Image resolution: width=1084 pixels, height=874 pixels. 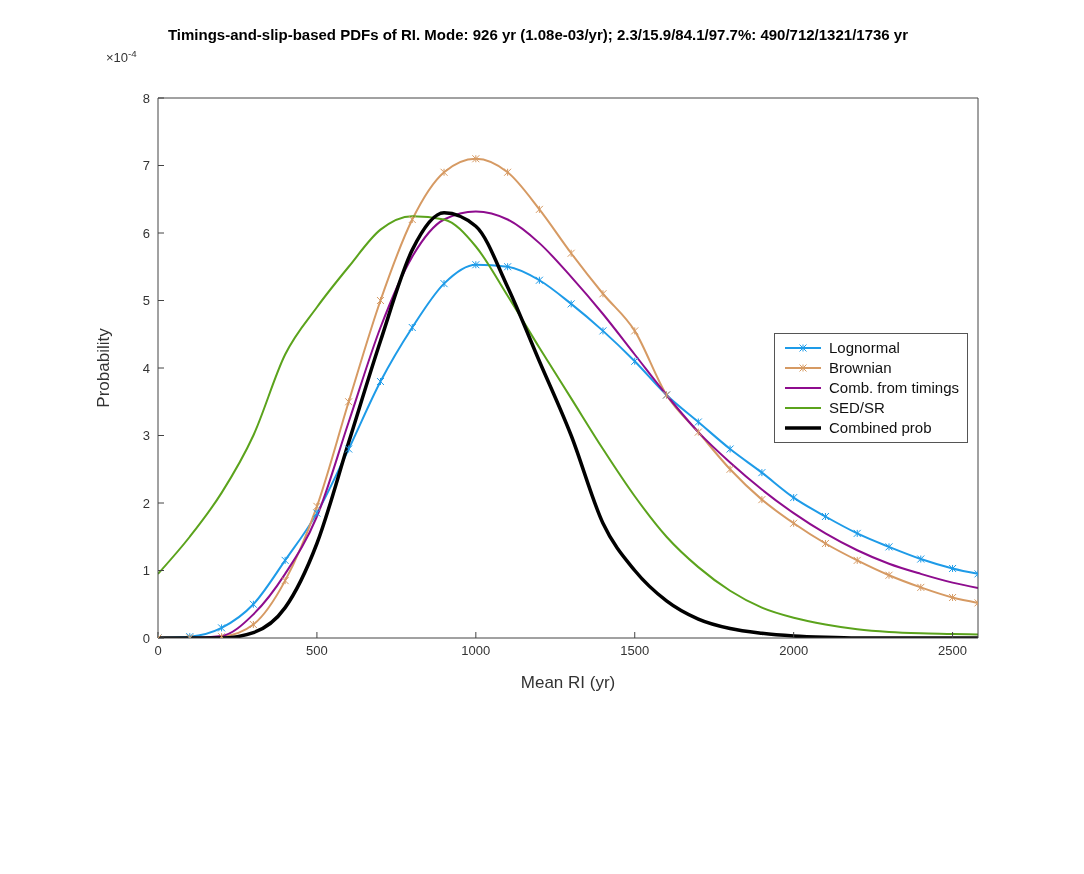 I want to click on legend-label: Lognormal, so click(x=864, y=348).